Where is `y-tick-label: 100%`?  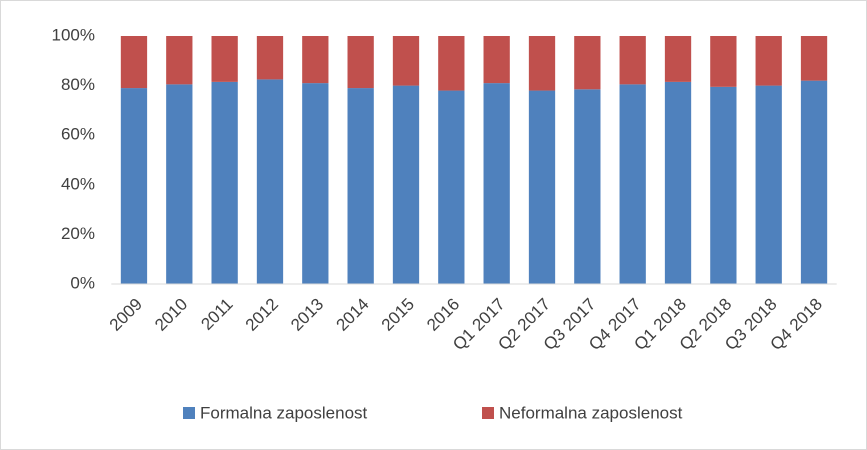 y-tick-label: 100% is located at coordinates (73, 34).